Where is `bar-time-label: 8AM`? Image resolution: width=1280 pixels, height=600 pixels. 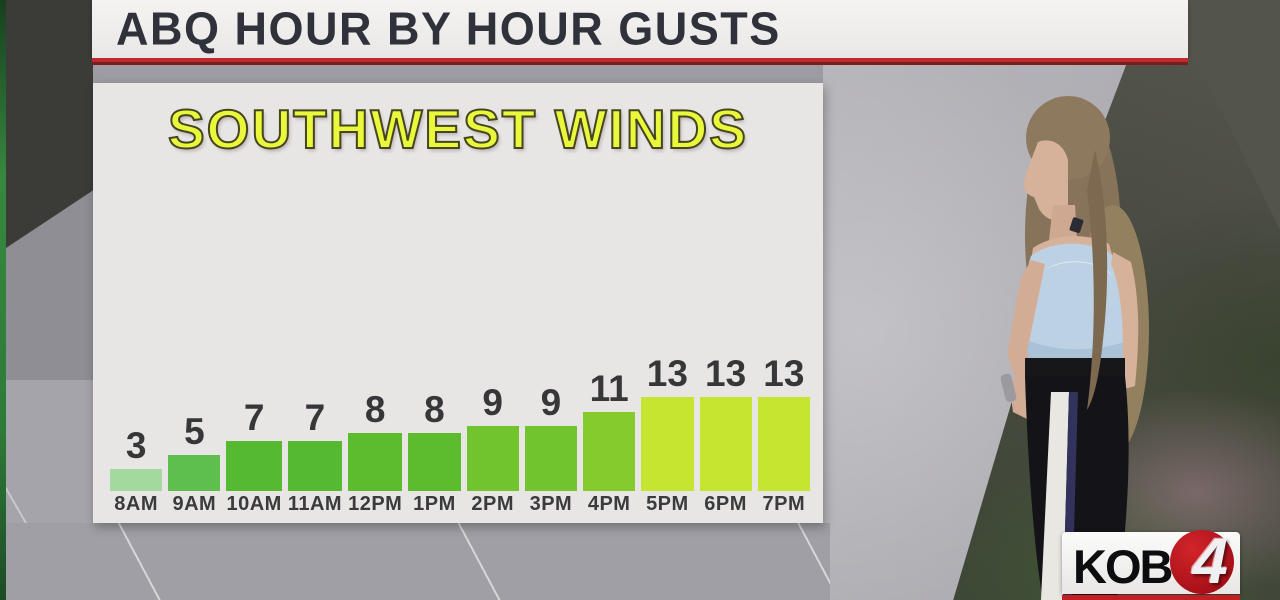 bar-time-label: 8AM is located at coordinates (136, 503).